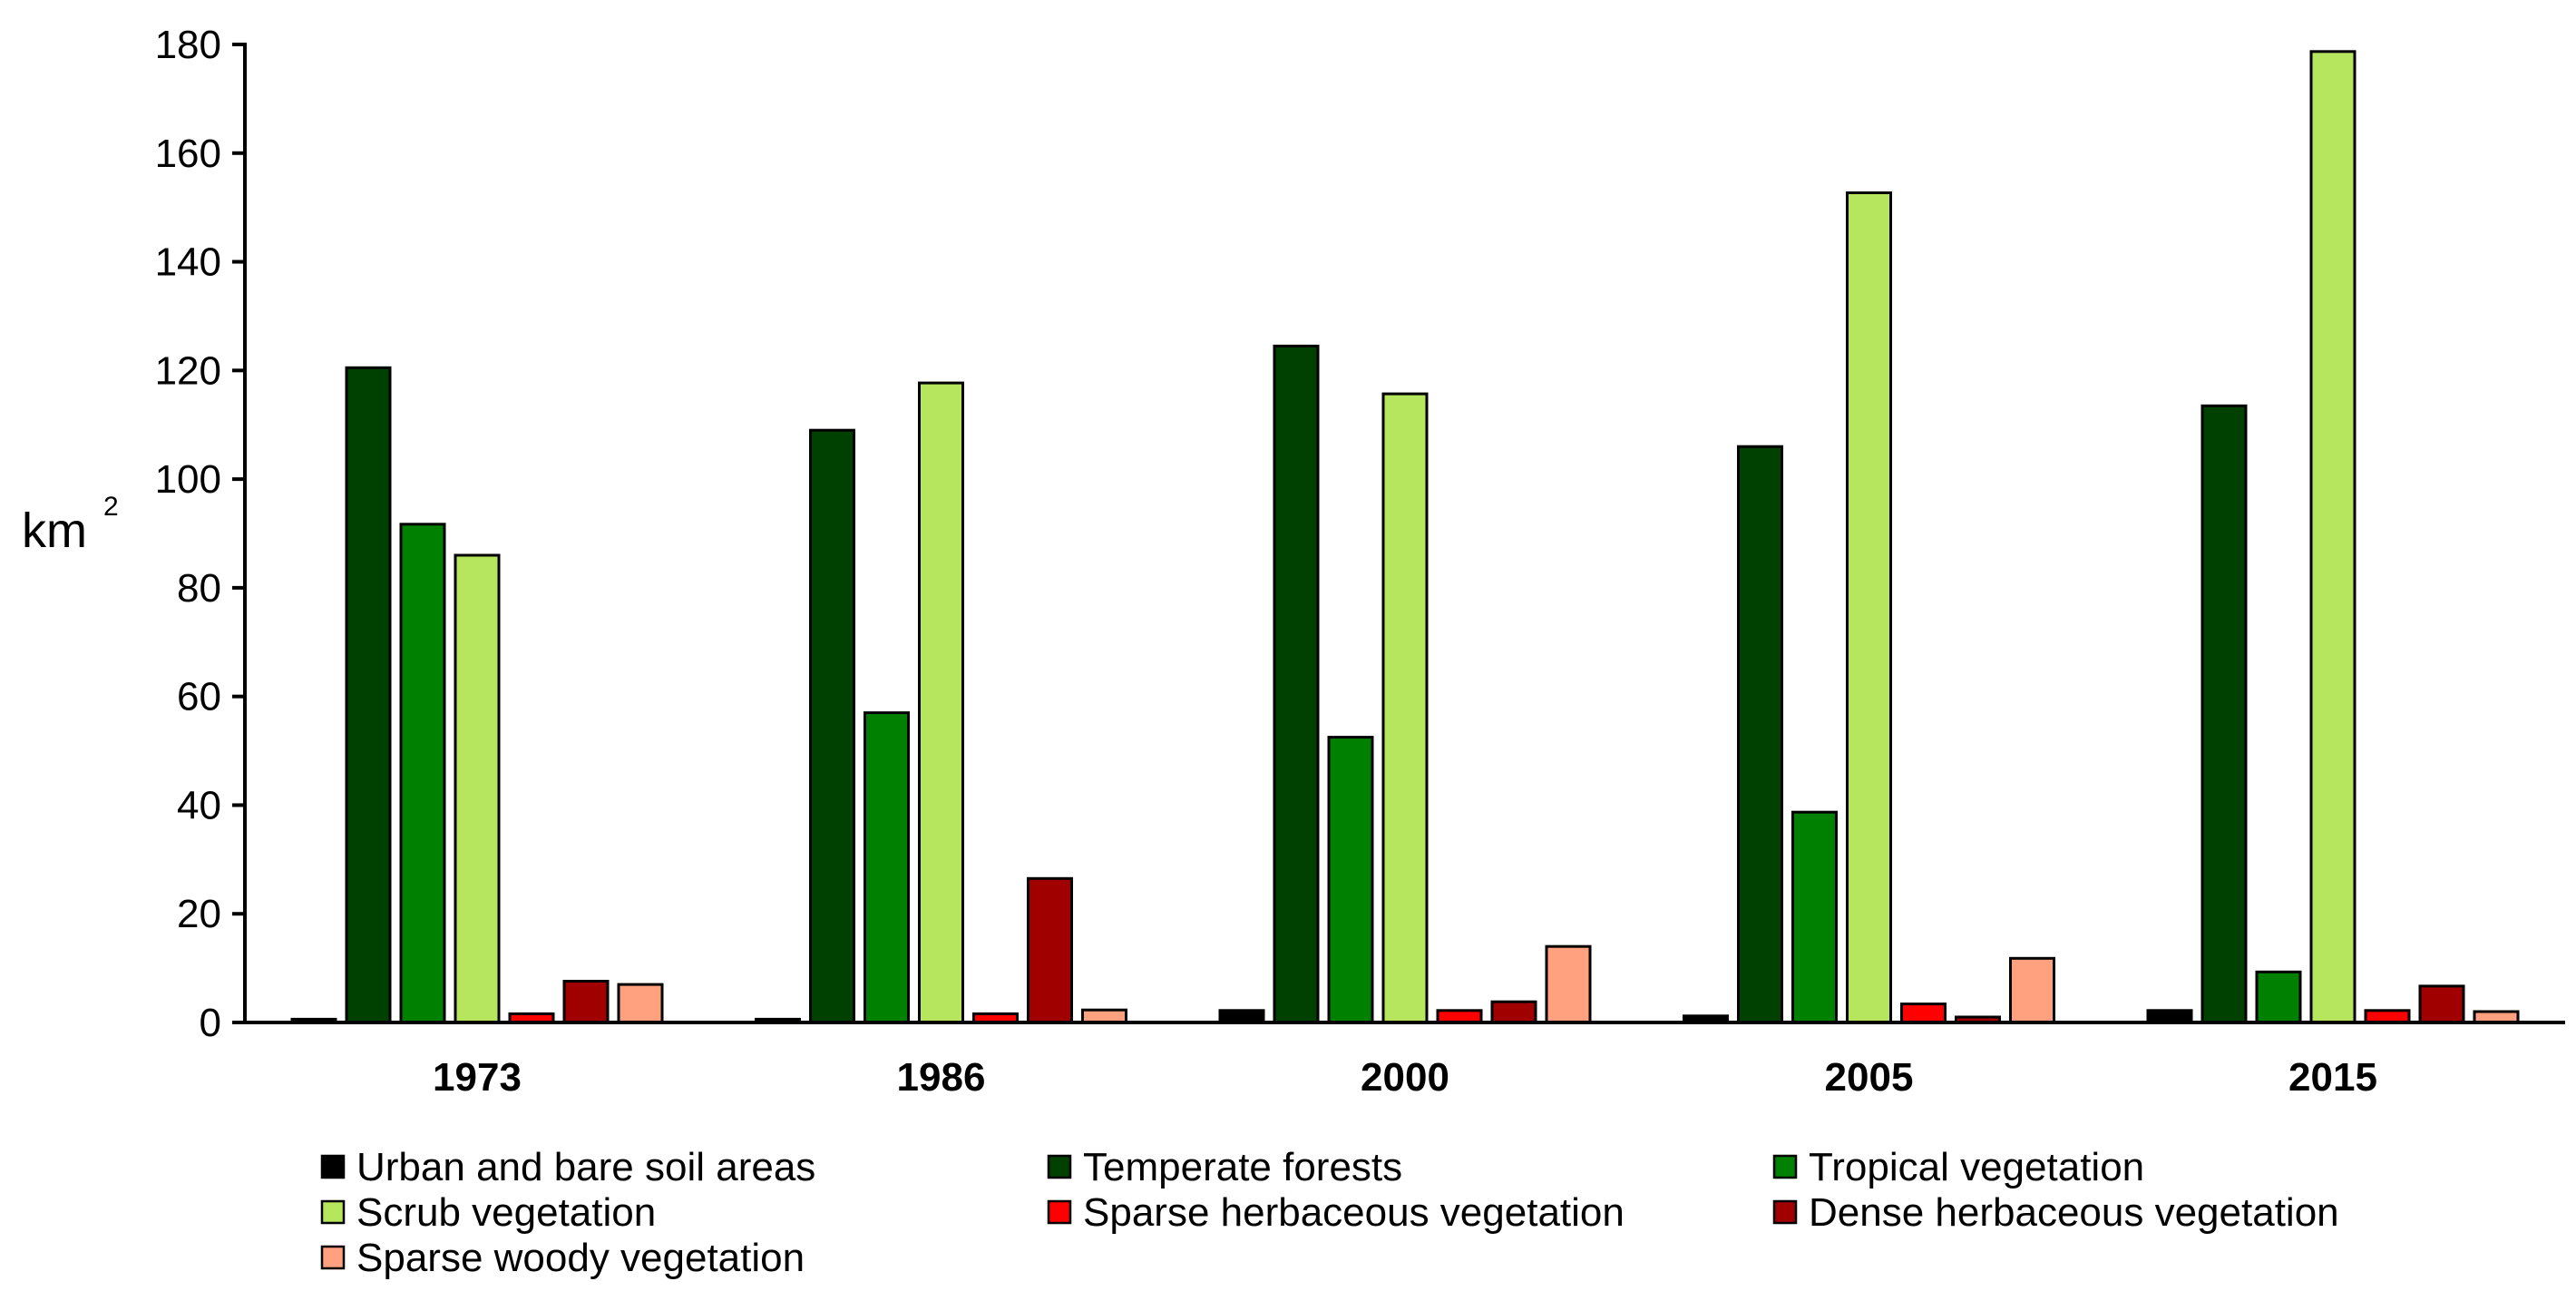 The width and height of the screenshot is (2576, 1301). I want to click on y-tick-label-20: 20, so click(199, 914).